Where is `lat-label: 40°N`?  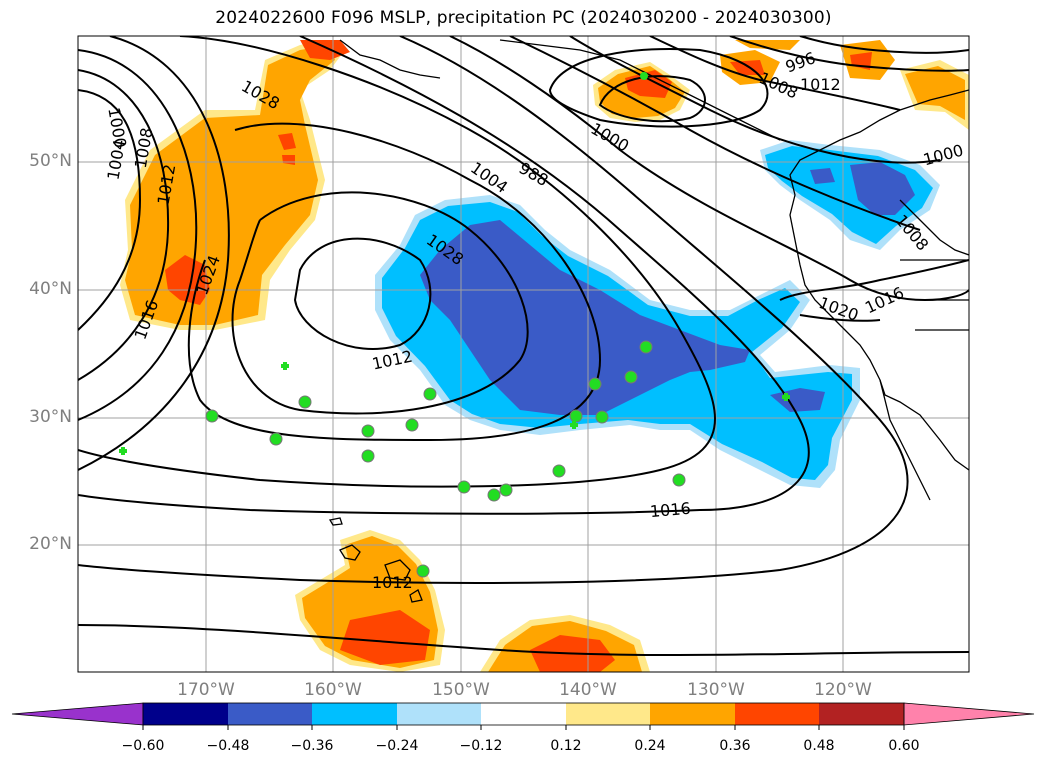 lat-label: 40°N is located at coordinates (50, 289).